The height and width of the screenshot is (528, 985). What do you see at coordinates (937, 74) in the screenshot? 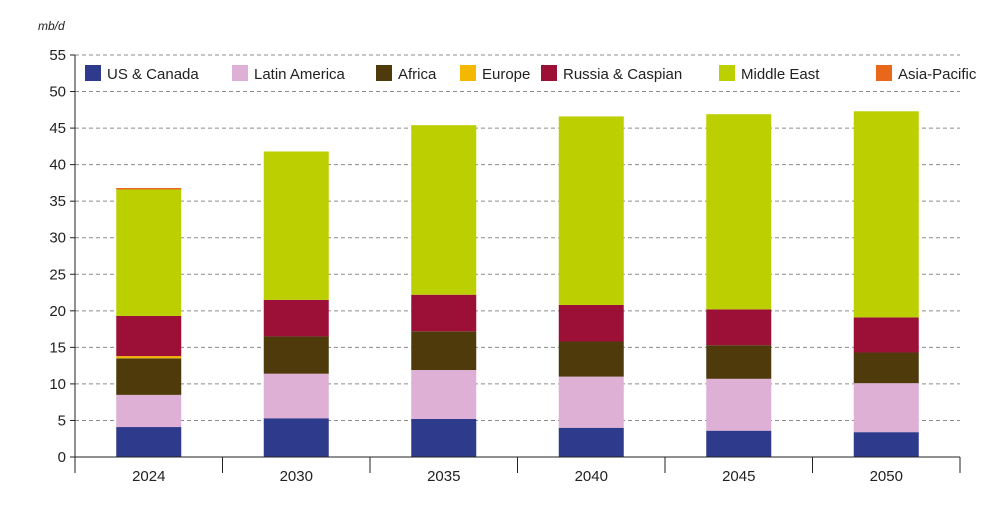
I see `legend-label: Asia-Pacific` at bounding box center [937, 74].